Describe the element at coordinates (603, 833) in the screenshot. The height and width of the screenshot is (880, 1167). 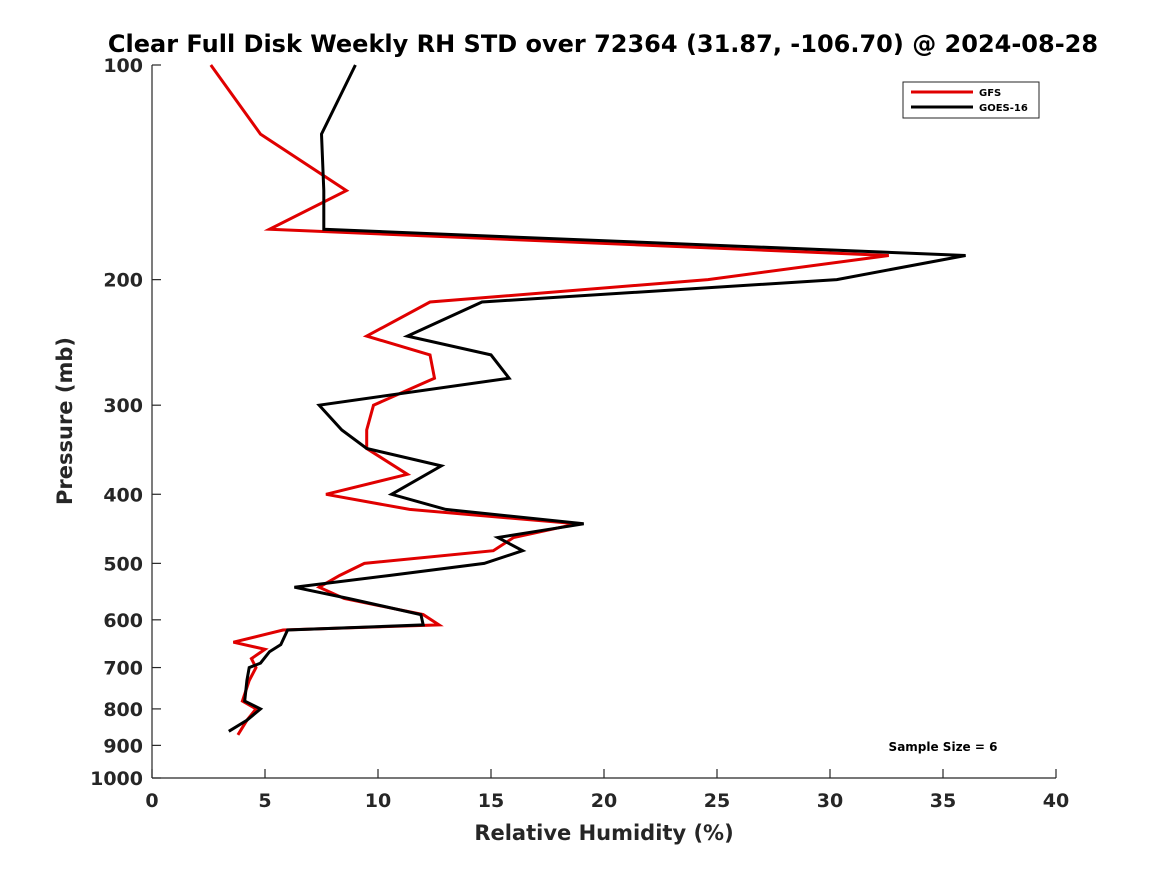
I see `x-axis-label: Relative Humidity (%)` at that location.